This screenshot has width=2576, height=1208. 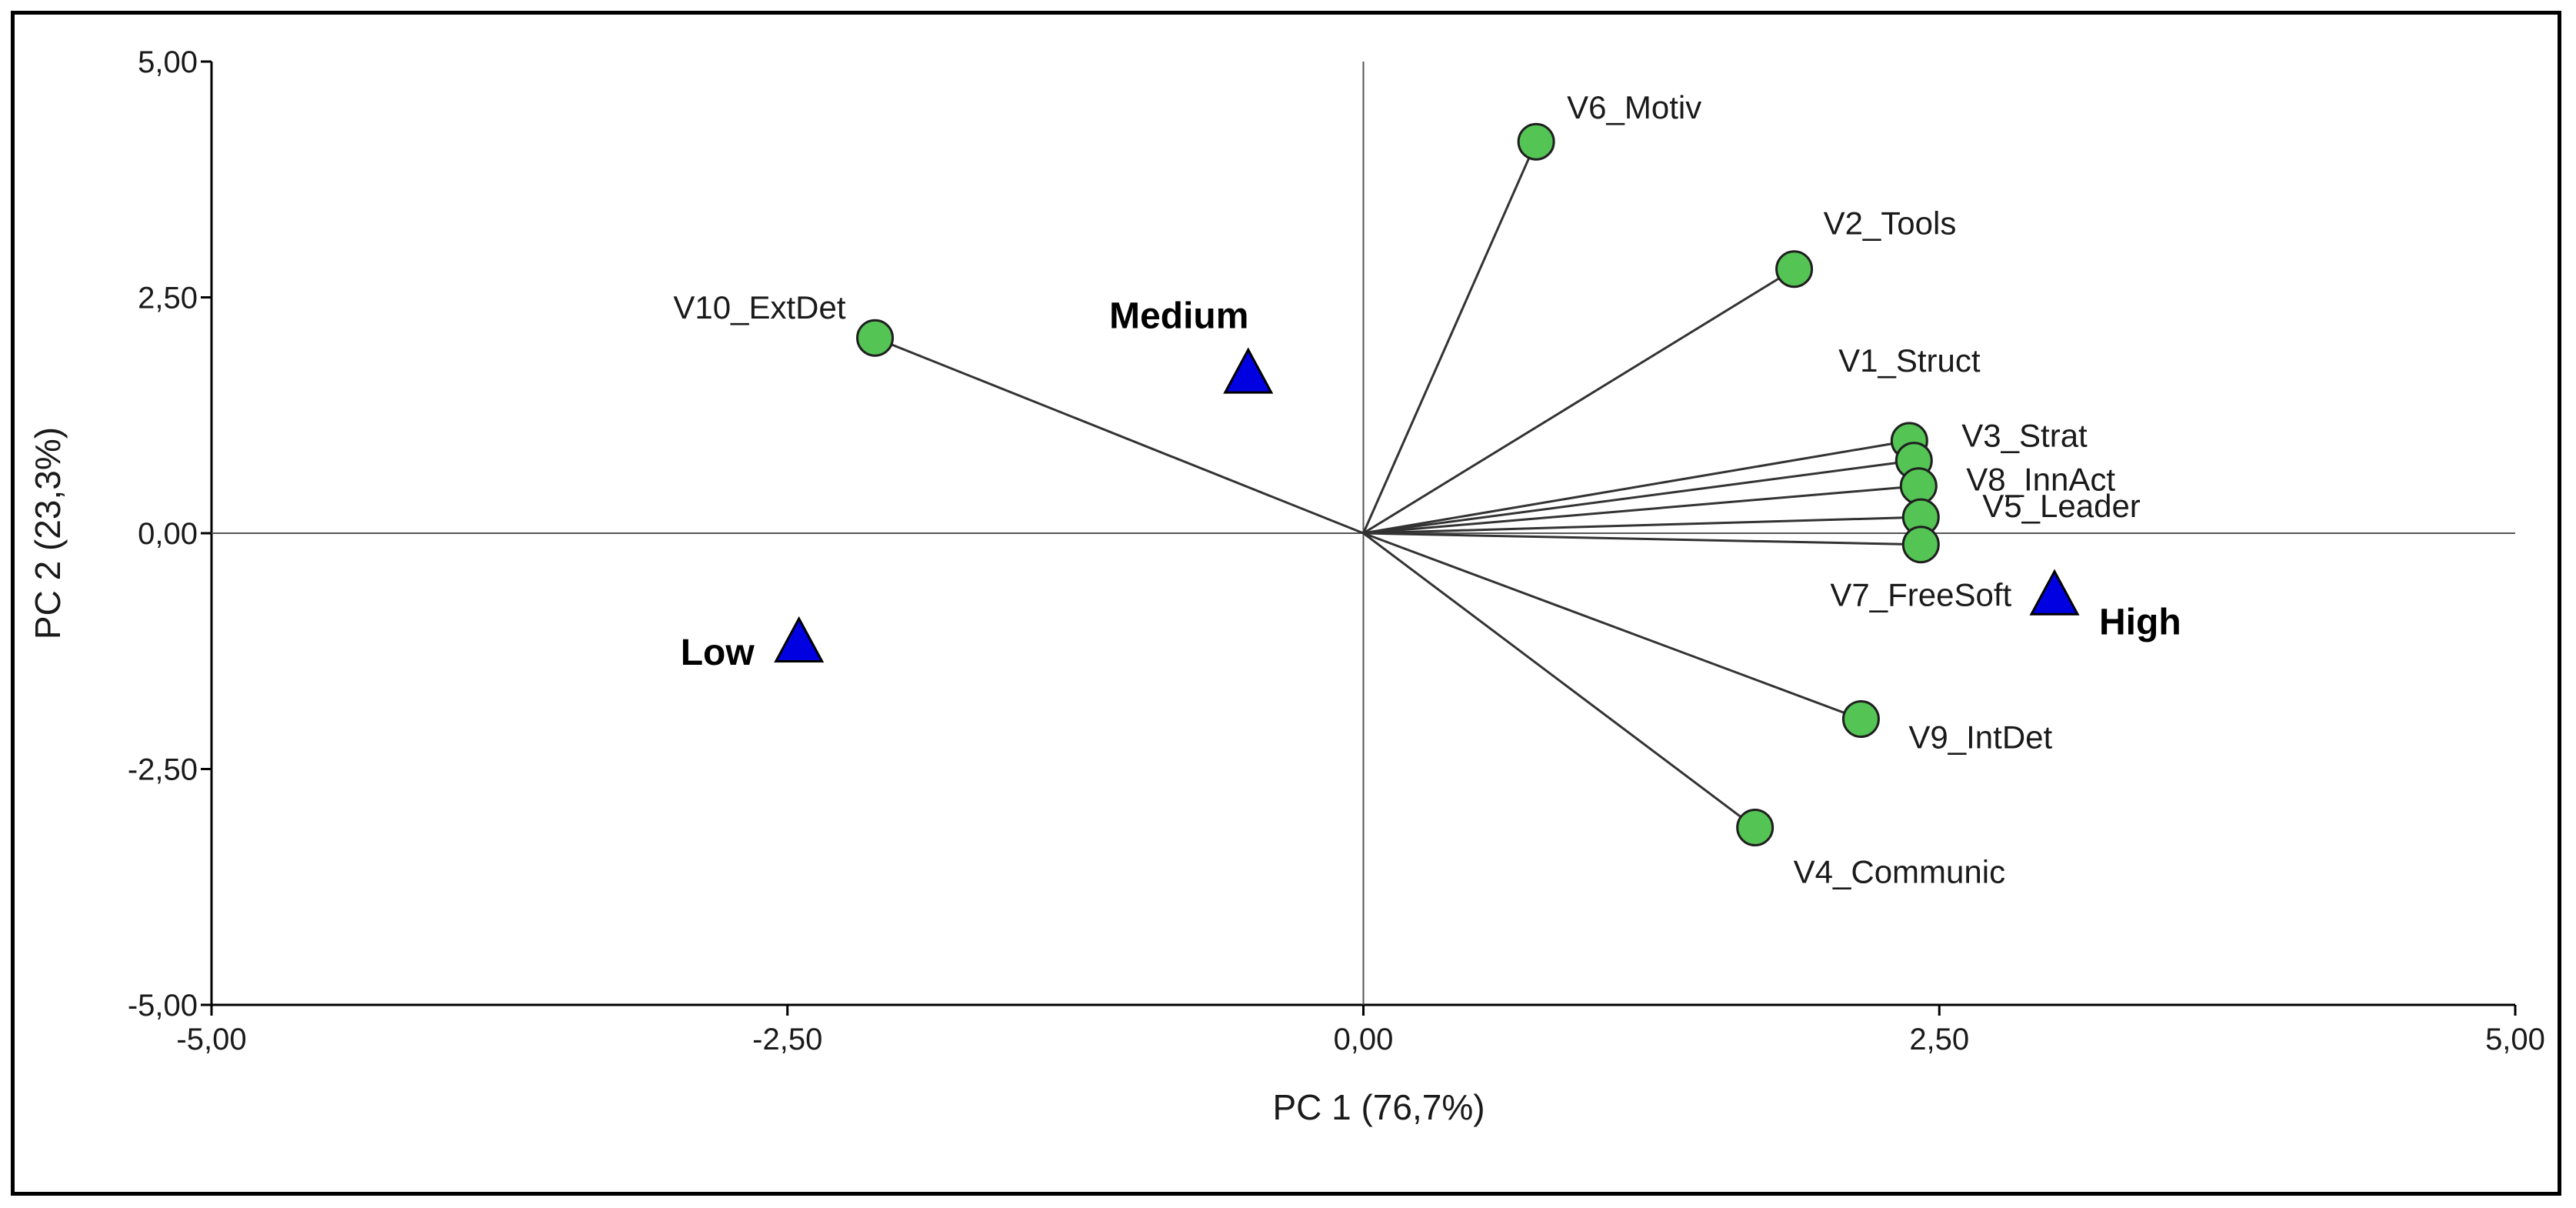 What do you see at coordinates (1536, 141) in the screenshot?
I see `variable-point-v6_motiv` at bounding box center [1536, 141].